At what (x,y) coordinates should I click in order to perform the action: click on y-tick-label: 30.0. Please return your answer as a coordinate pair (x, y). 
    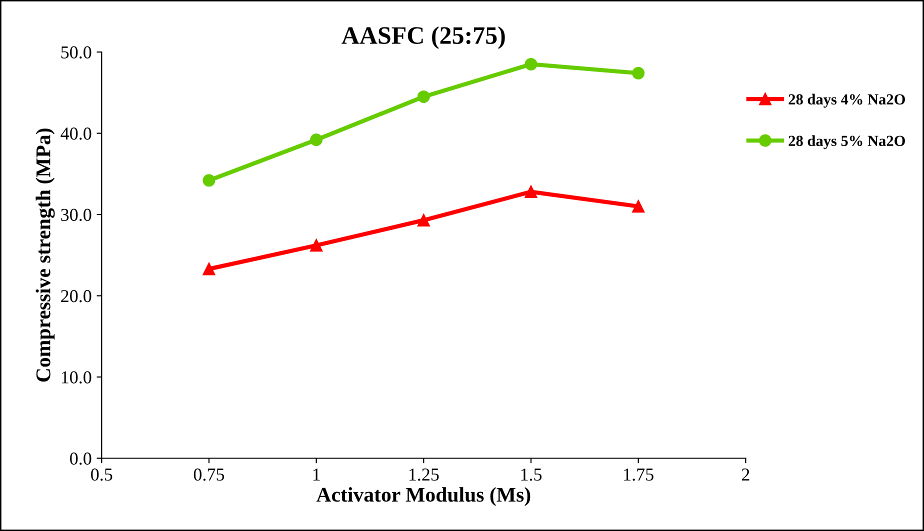
    Looking at the image, I should click on (76, 215).